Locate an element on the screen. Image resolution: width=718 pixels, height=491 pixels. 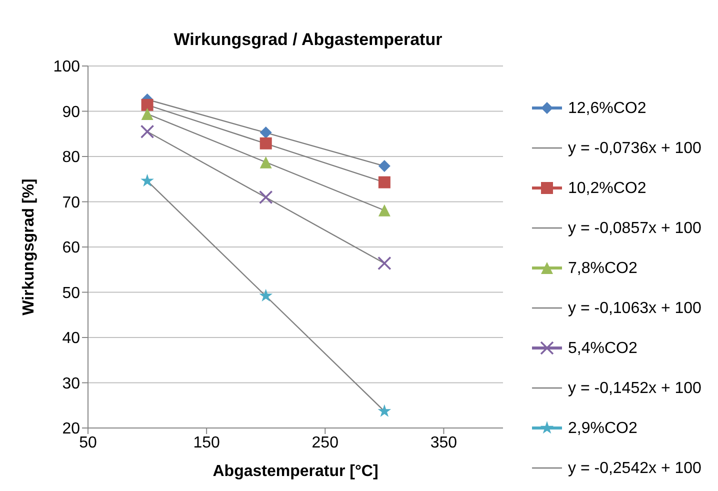
y-tick-label: 90 is located at coordinates (71, 112).